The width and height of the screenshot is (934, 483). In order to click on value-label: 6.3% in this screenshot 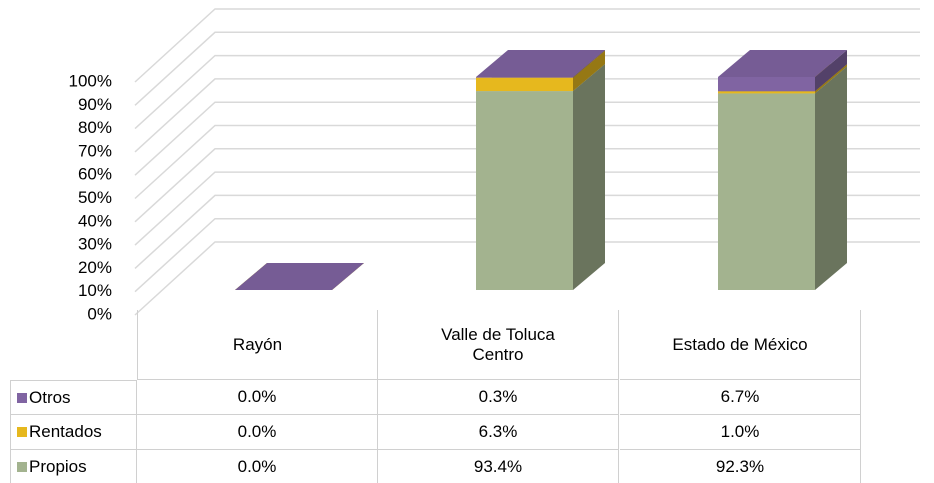, I will do `click(498, 432)`.